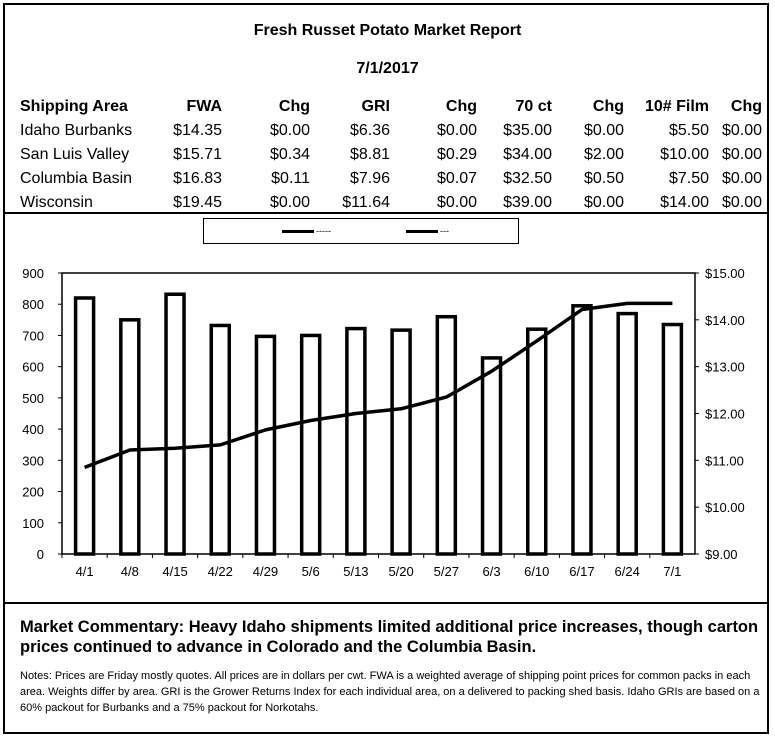 Image resolution: width=775 pixels, height=739 pixels. I want to click on cell-gri: $8.81, so click(369, 154).